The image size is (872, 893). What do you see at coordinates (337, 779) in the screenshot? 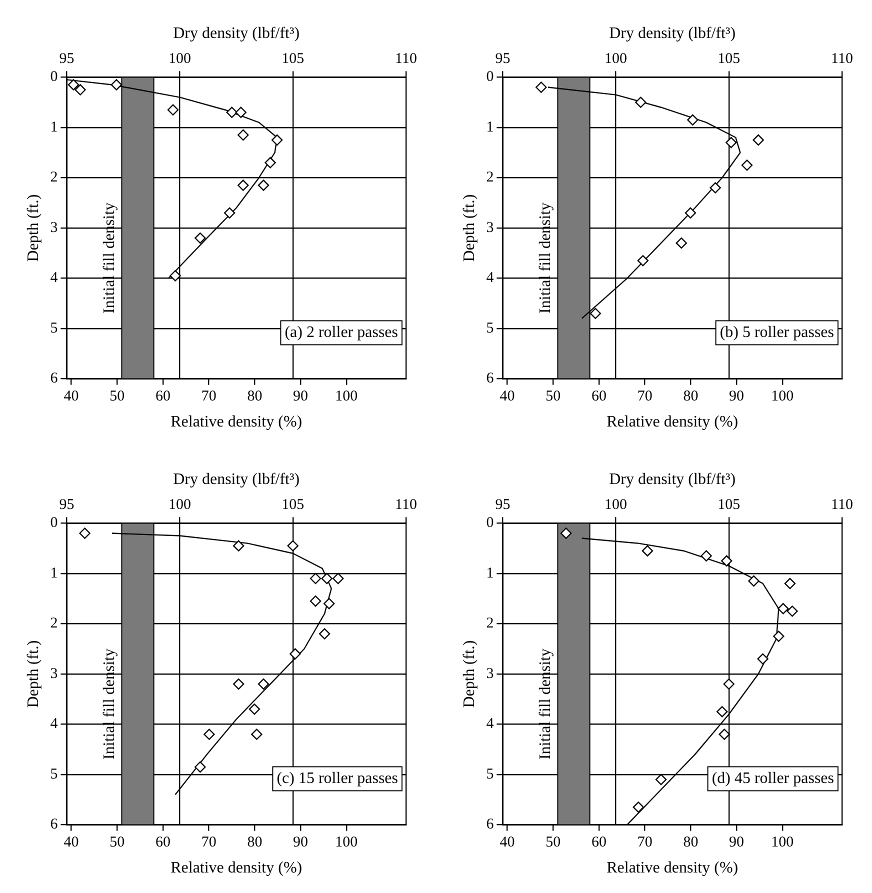
I see `annotation: (c) 15 roller passes` at bounding box center [337, 779].